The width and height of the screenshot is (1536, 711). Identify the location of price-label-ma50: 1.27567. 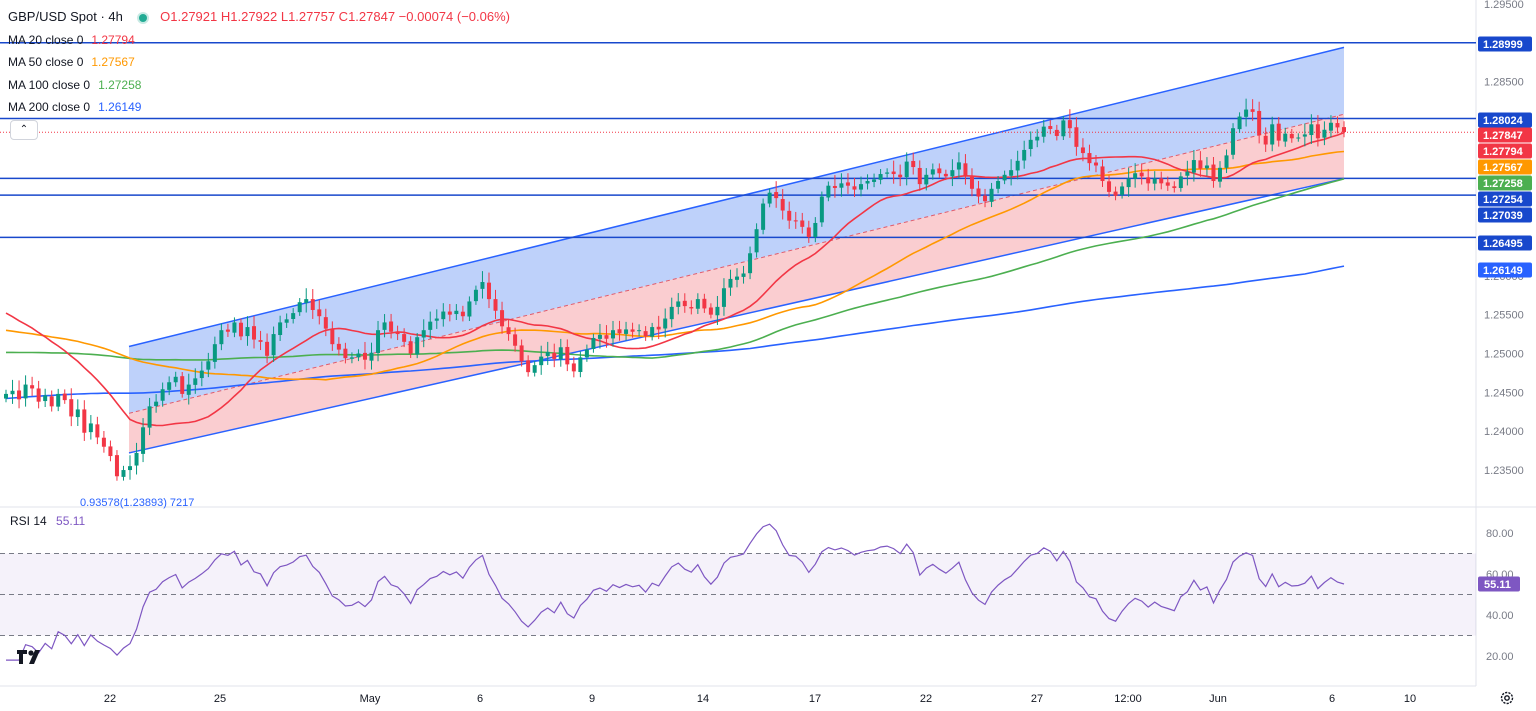
(1505, 167).